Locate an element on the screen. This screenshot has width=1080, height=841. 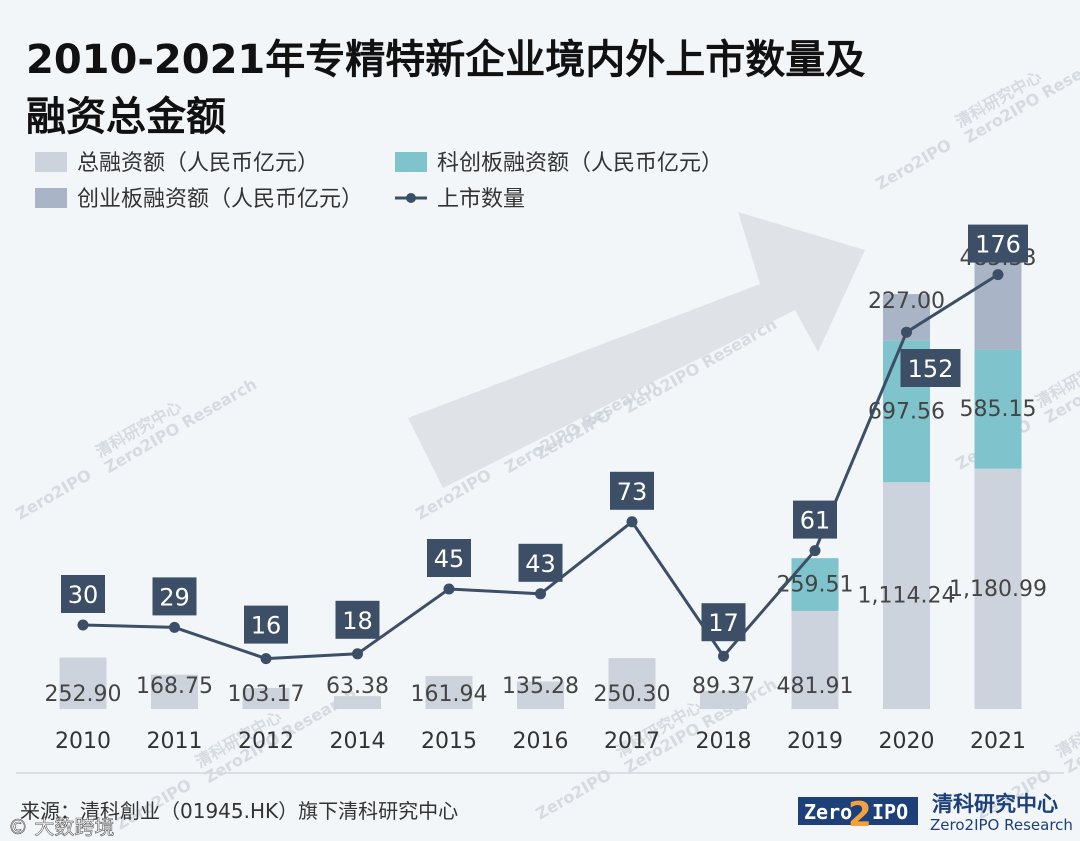
legend-item-star: 科创板融资额（人民币亿元） is located at coordinates (559, 163).